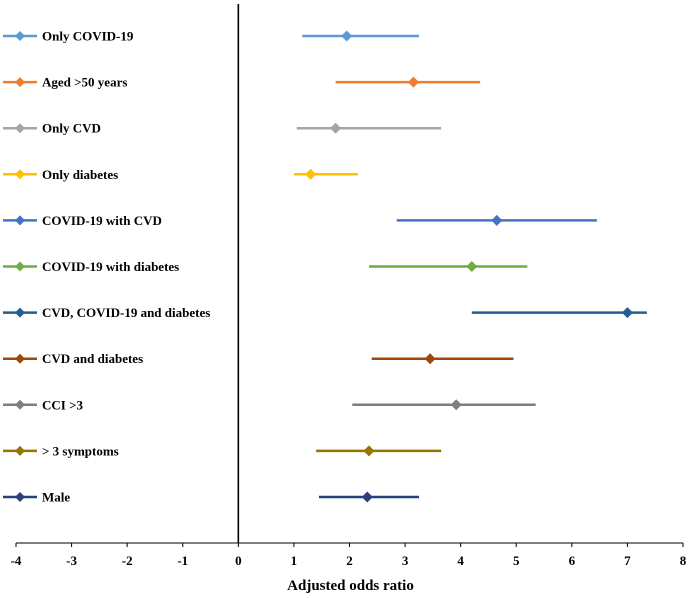 Image resolution: width=688 pixels, height=598 pixels. Describe the element at coordinates (20, 497) in the screenshot. I see `legend-marker-male` at that location.